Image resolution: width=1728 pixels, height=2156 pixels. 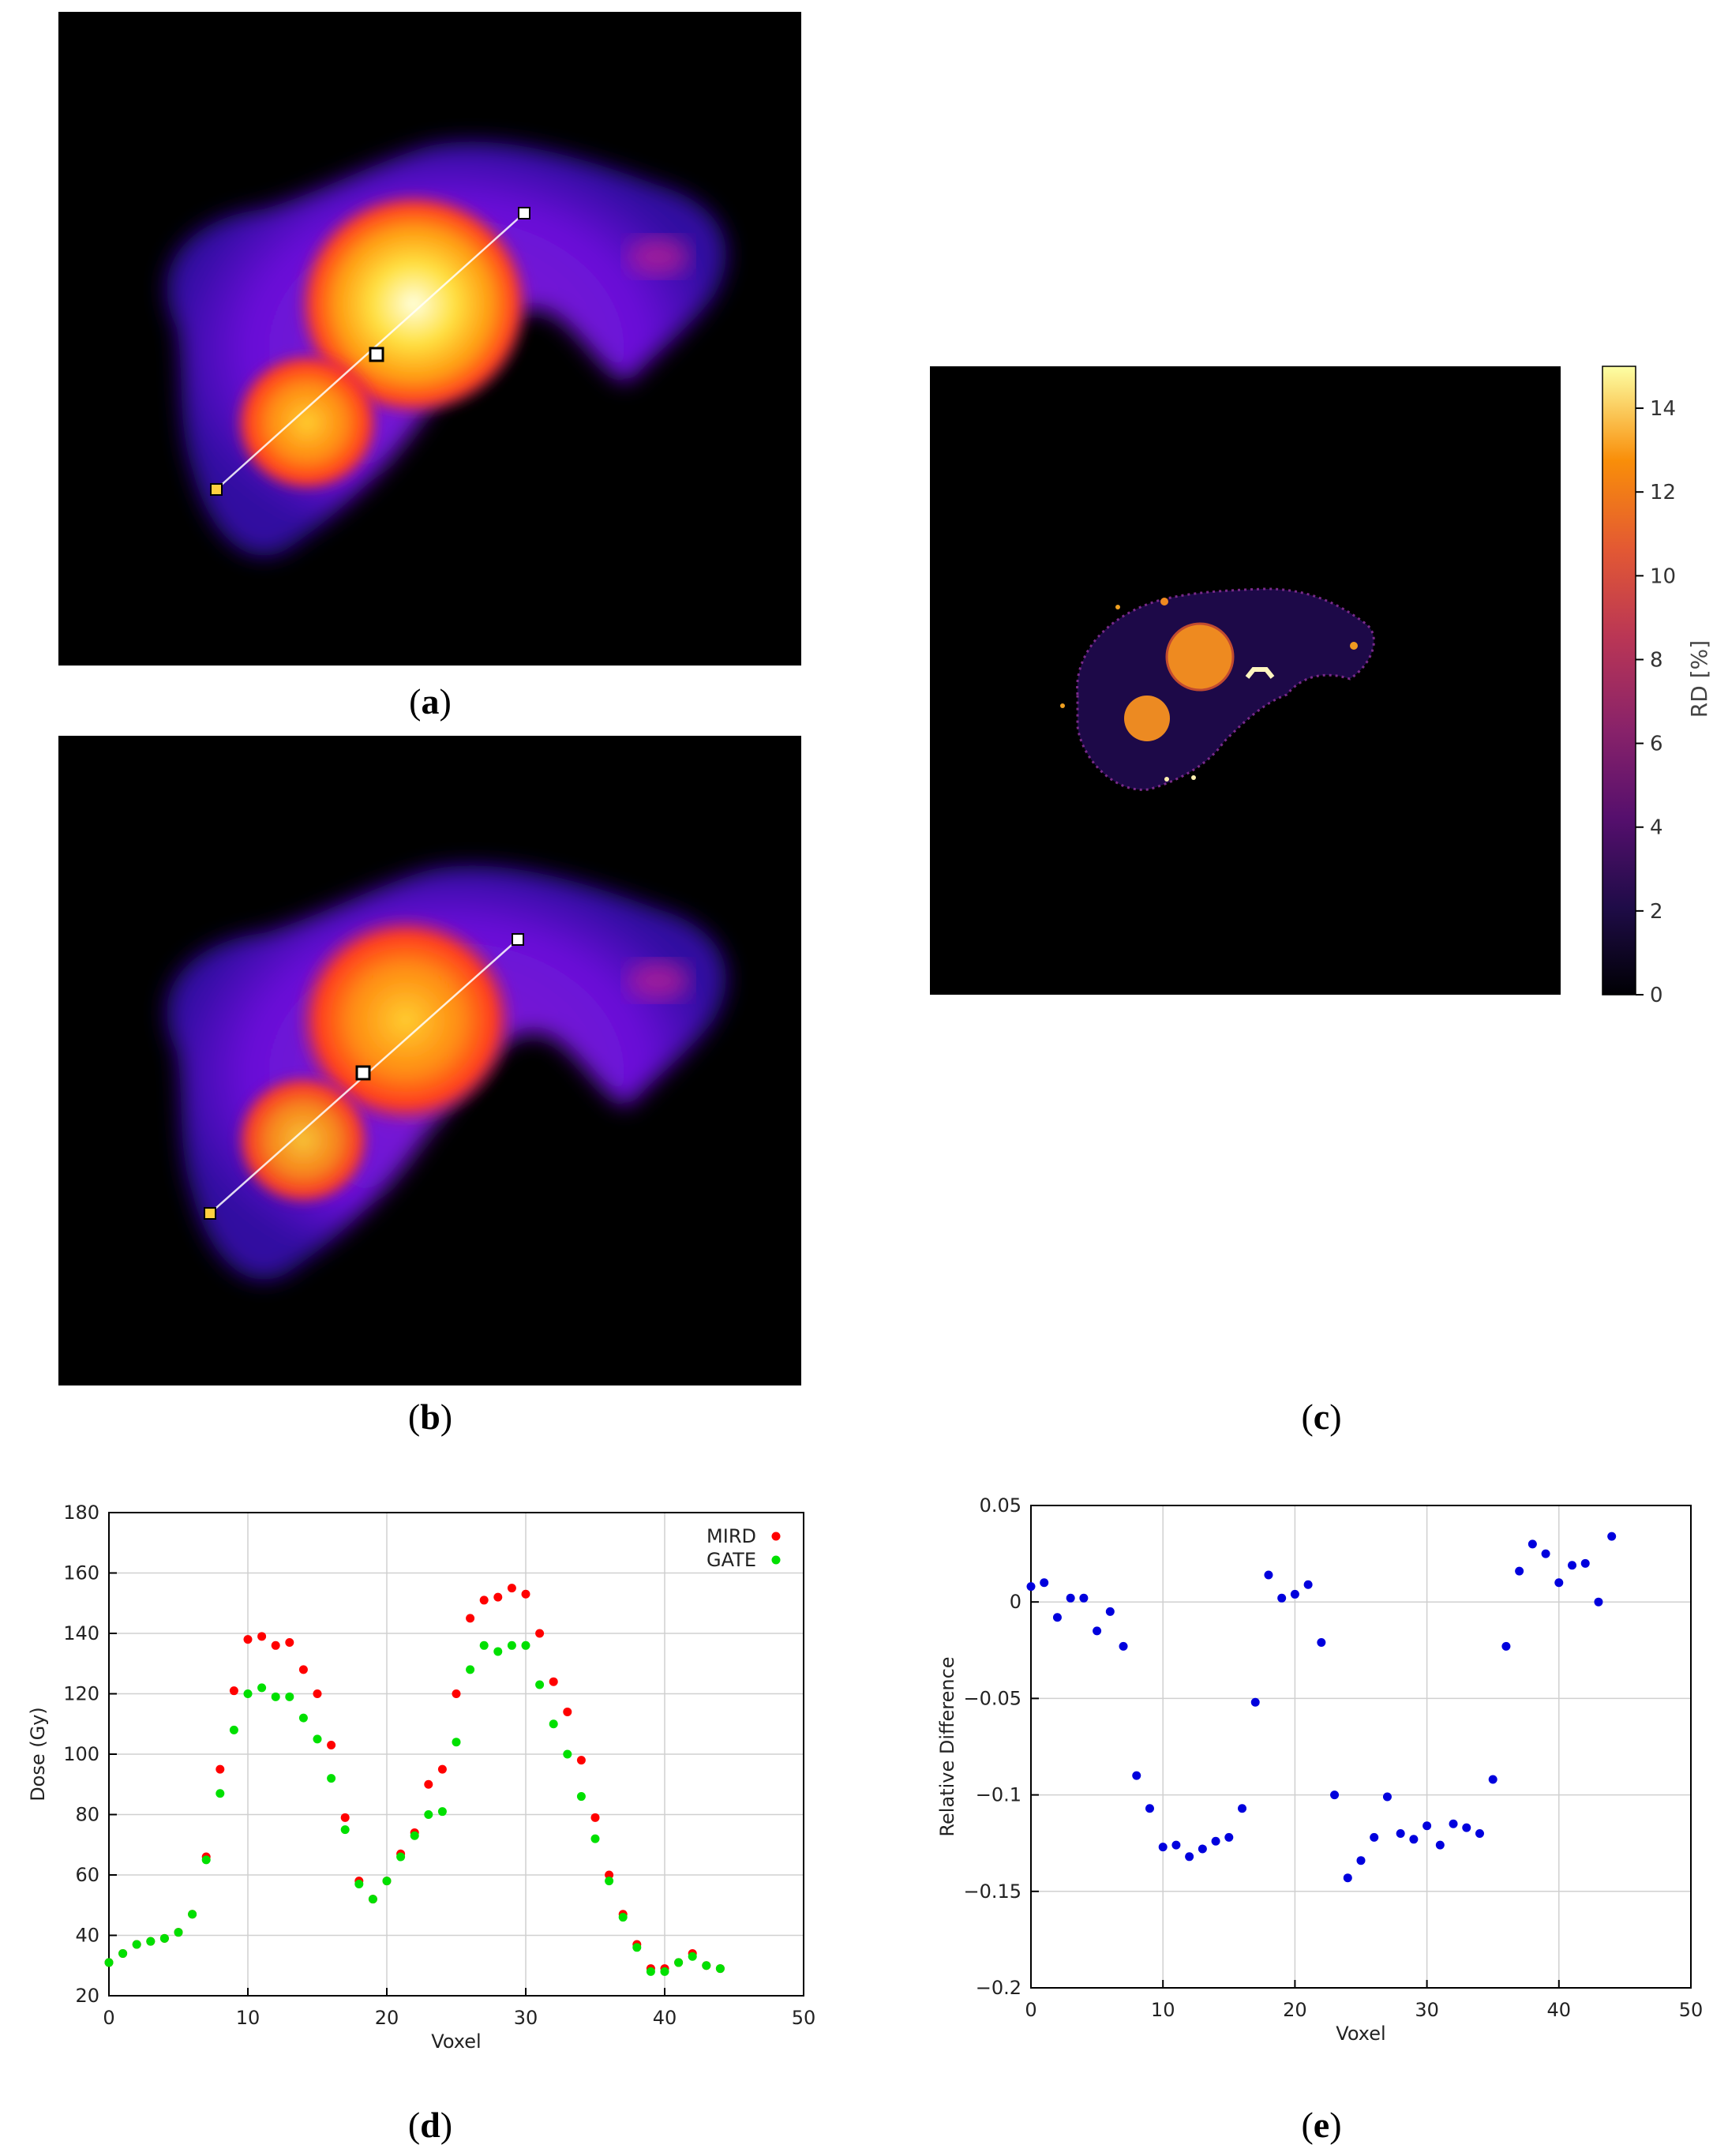 I want to click on x-tick-label: 20, so click(x=1295, y=2010).